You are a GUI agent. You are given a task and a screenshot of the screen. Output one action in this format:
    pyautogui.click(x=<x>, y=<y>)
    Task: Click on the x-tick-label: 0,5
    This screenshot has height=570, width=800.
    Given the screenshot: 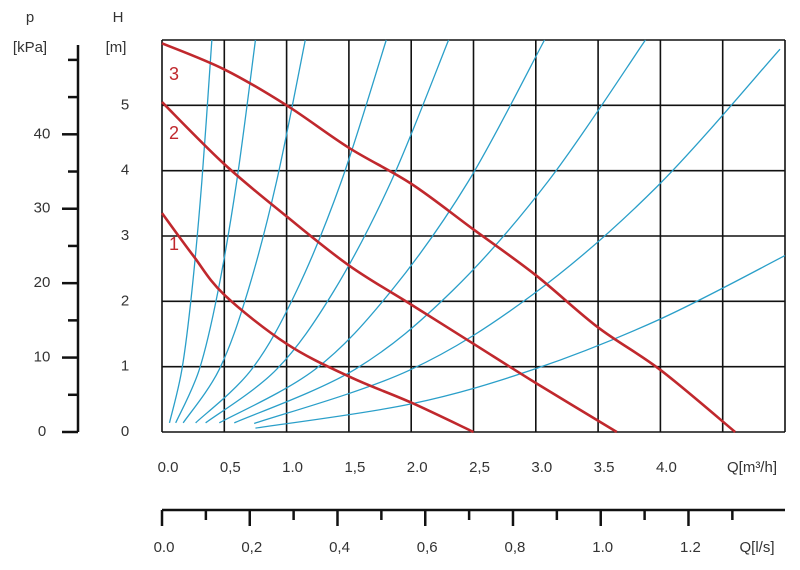 What is the action you would take?
    pyautogui.click(x=230, y=467)
    